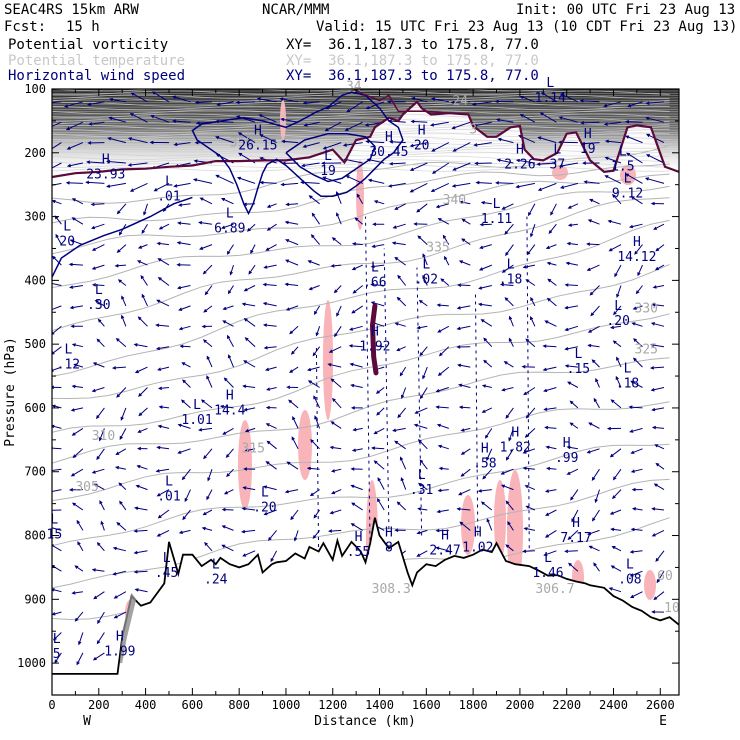 Image resolution: width=740 pixels, height=740 pixels. I want to click on x-tick-label: 2200, so click(566, 705).